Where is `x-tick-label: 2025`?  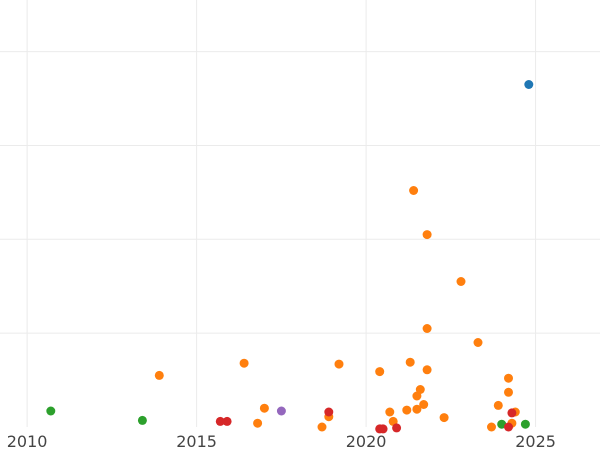
x-tick-label: 2025 is located at coordinates (535, 441).